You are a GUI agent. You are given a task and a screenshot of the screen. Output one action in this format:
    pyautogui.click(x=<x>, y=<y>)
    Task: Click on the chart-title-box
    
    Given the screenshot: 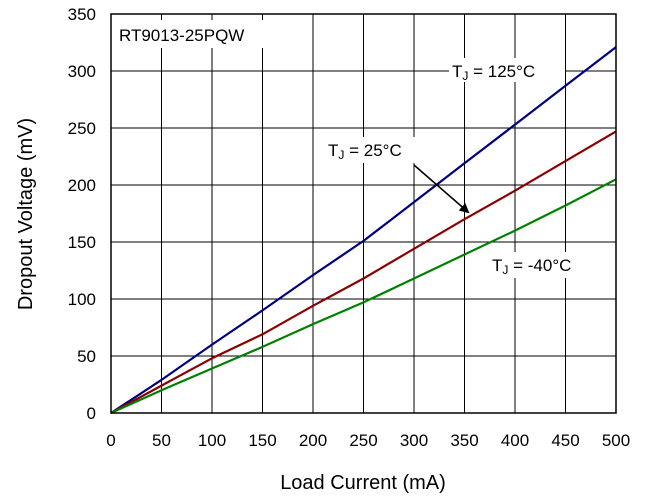 What is the action you would take?
    pyautogui.click(x=192, y=34)
    